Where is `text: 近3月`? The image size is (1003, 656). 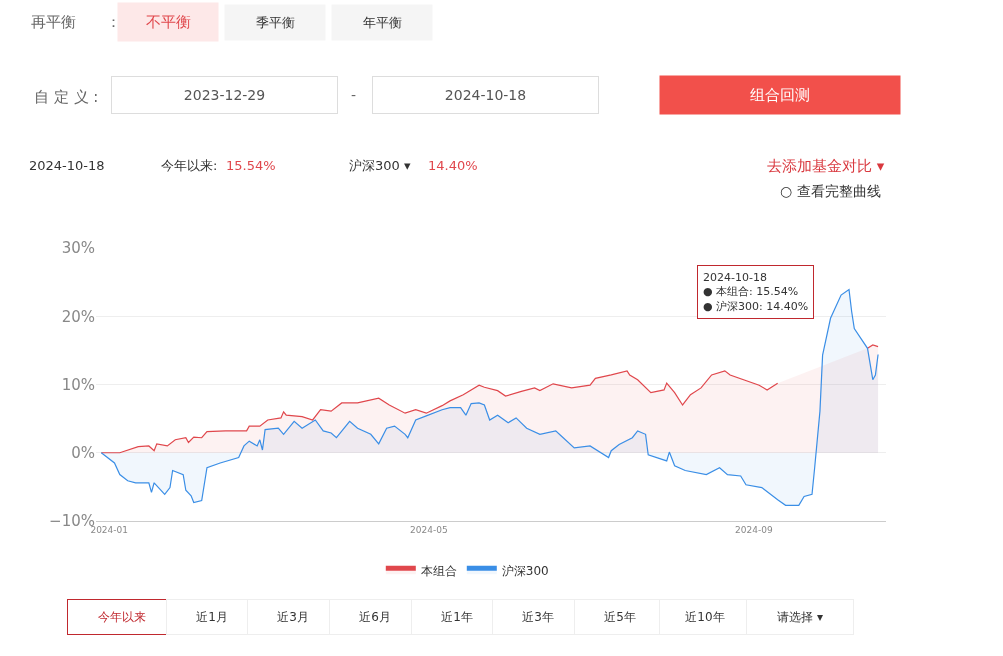
text: 近3月 is located at coordinates (293, 617).